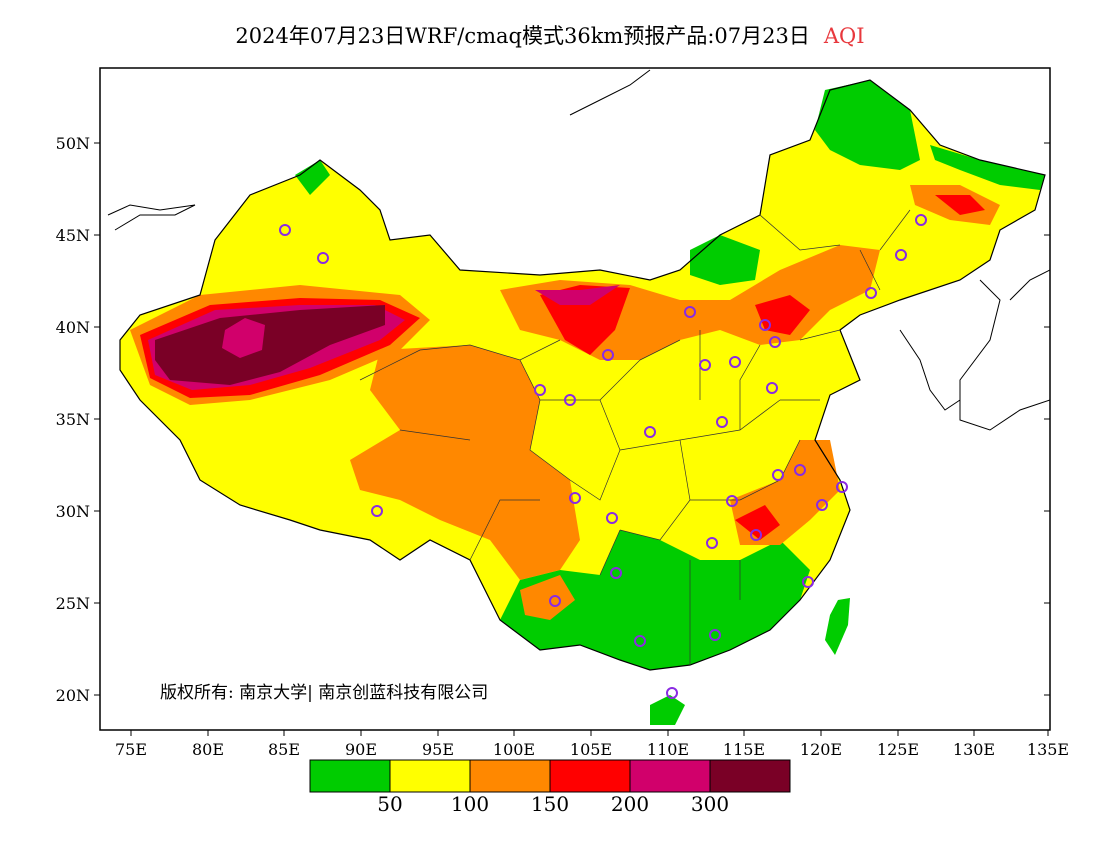 Image resolution: width=1100 pixels, height=850 pixels. Describe the element at coordinates (867, 125) in the screenshot. I see `green-northeast` at that location.